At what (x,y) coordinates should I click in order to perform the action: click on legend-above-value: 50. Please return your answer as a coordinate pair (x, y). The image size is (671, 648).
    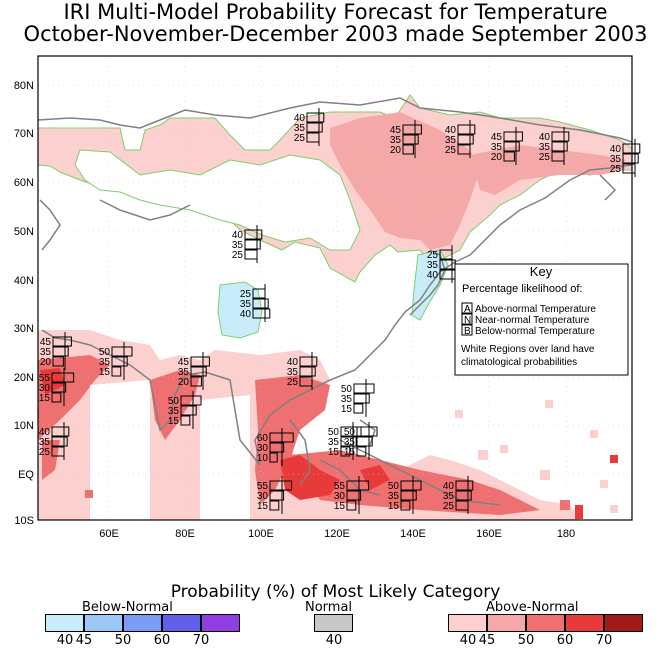
    Looking at the image, I should click on (526, 640).